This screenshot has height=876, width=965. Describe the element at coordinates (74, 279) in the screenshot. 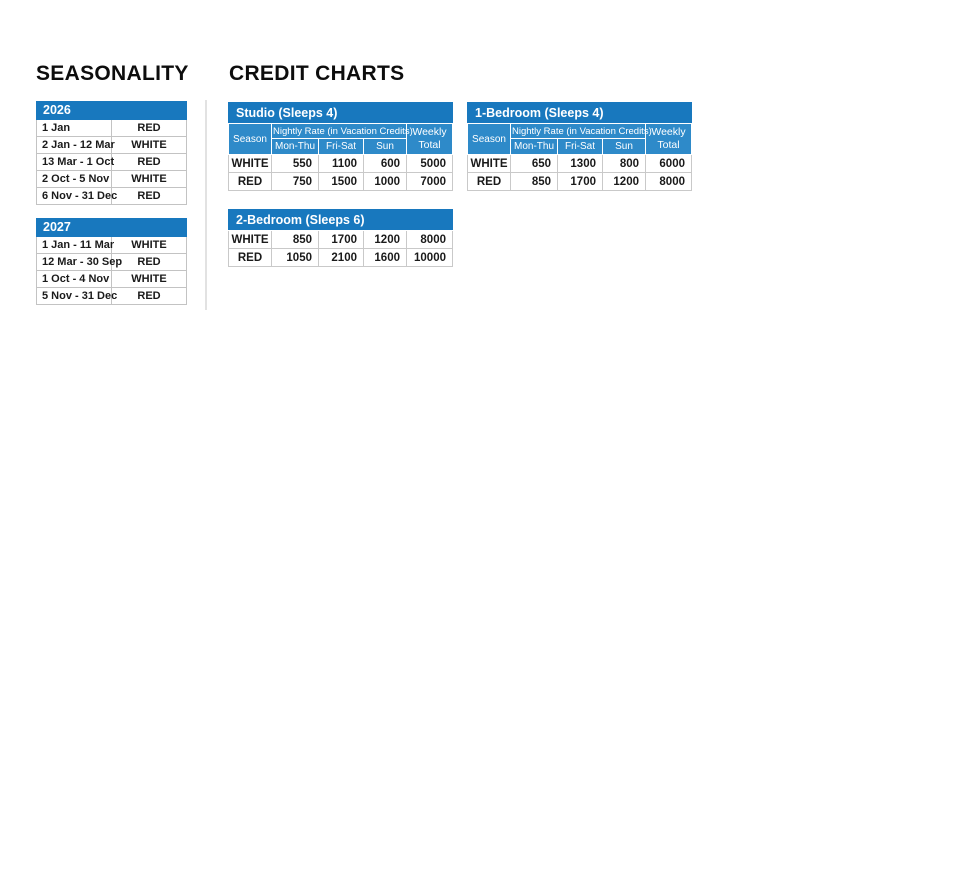

I see `date-range-cell: 1 Oct - 4 Nov` at that location.